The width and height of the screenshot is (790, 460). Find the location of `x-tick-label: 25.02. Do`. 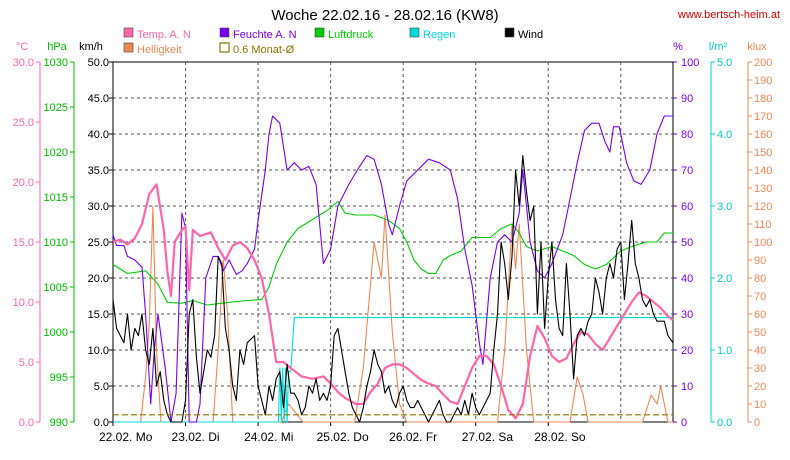

x-tick-label: 25.02. Do is located at coordinates (343, 437).